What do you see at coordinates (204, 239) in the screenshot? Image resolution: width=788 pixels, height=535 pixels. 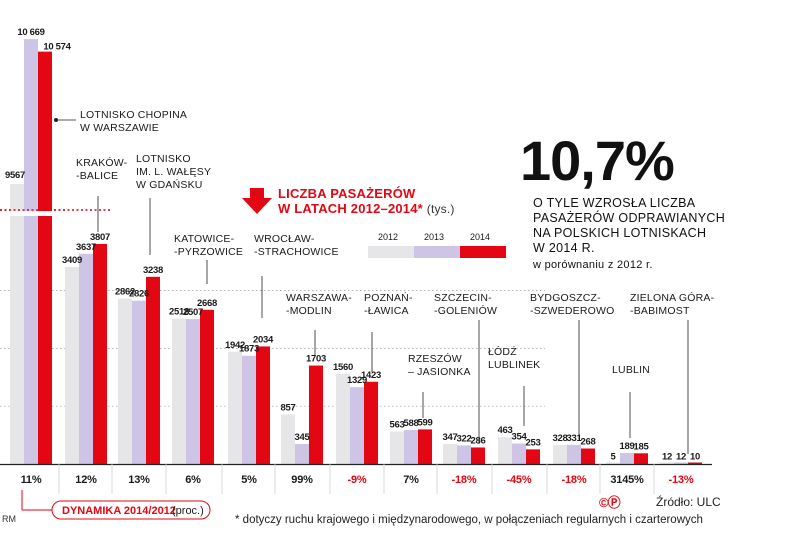 I see `category-label: KATOWICE-` at bounding box center [204, 239].